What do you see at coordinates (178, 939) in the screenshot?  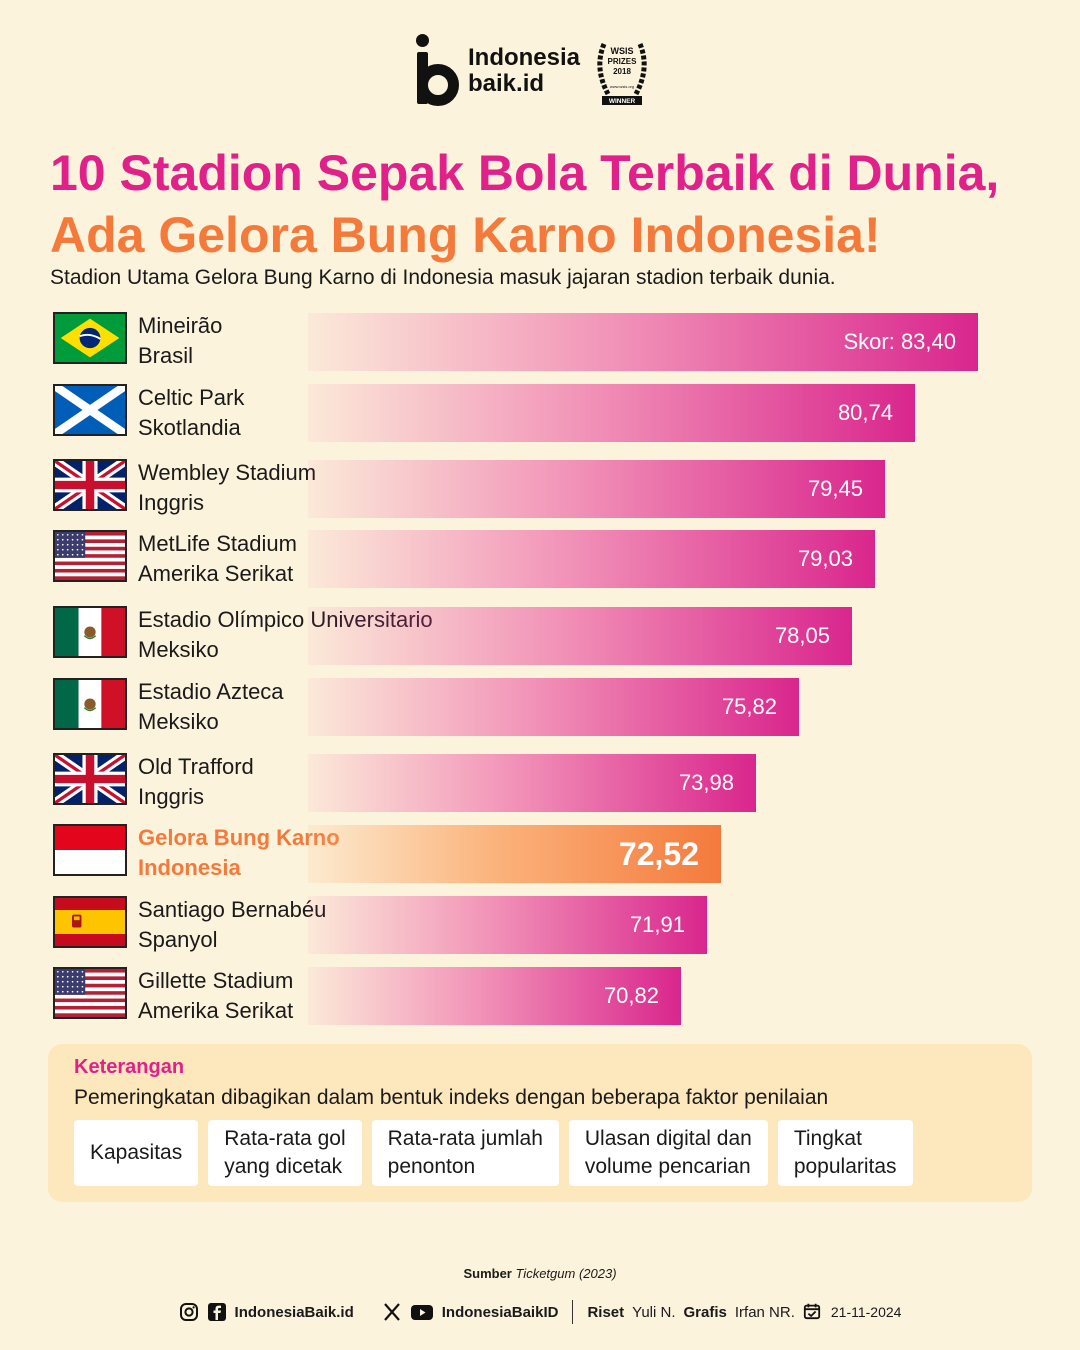 I see `stadium-country: Spanyol` at bounding box center [178, 939].